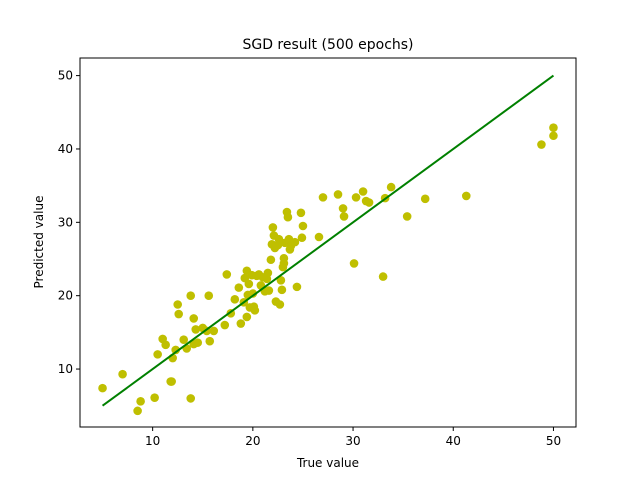  I want to click on x-tick-label: 40, so click(453, 441).